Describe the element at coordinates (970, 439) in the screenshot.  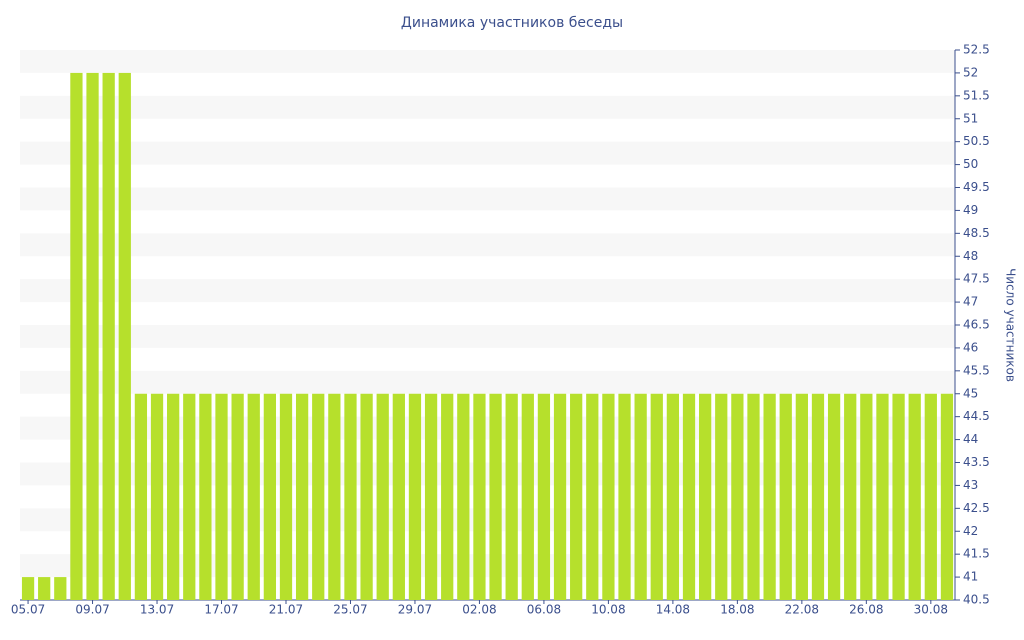
I see `y-tick-label: 44` at that location.